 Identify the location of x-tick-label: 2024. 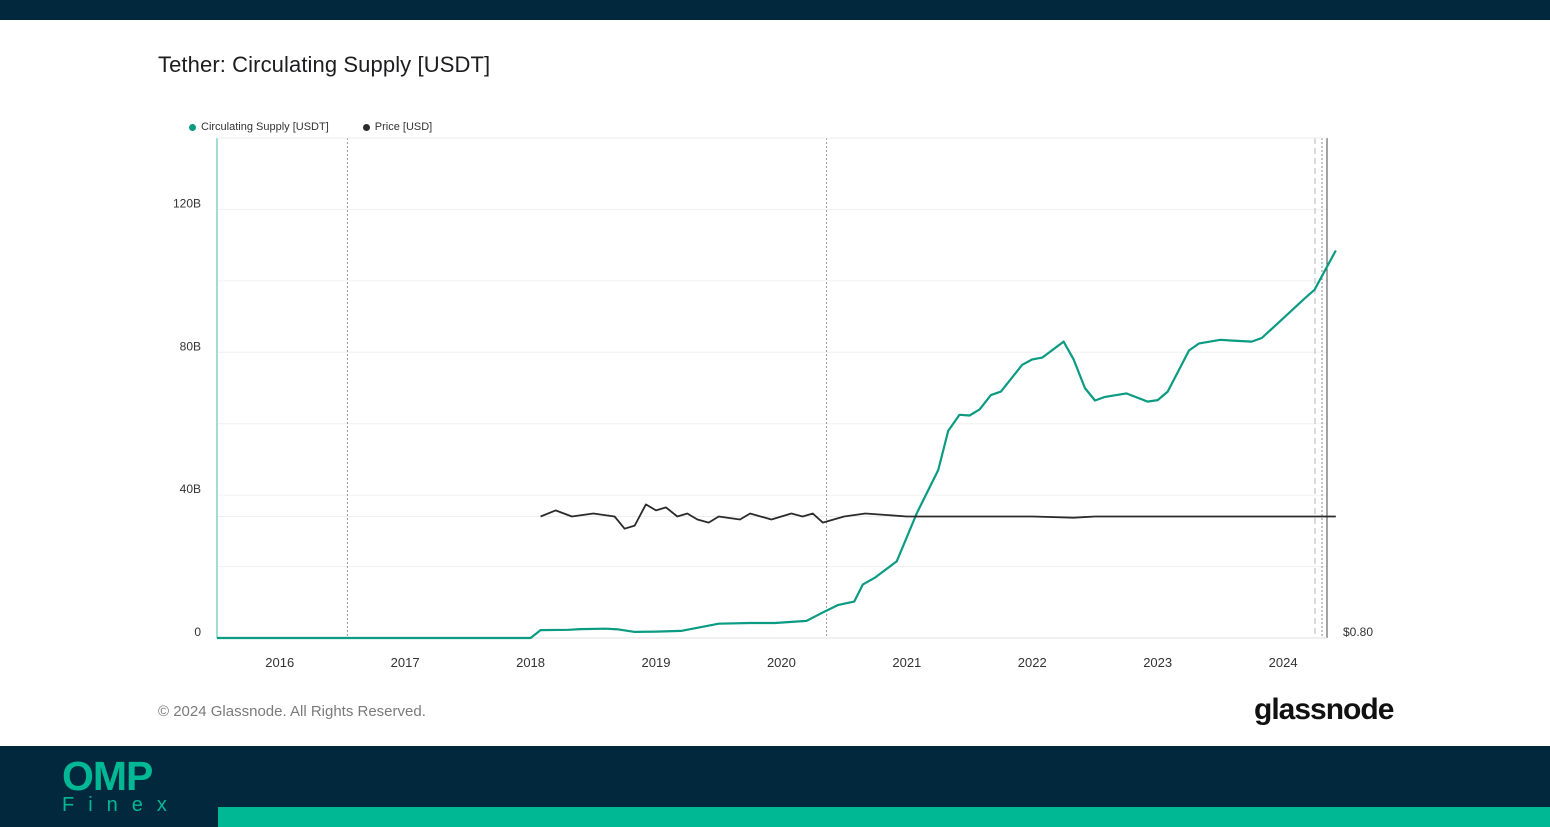
(1283, 662).